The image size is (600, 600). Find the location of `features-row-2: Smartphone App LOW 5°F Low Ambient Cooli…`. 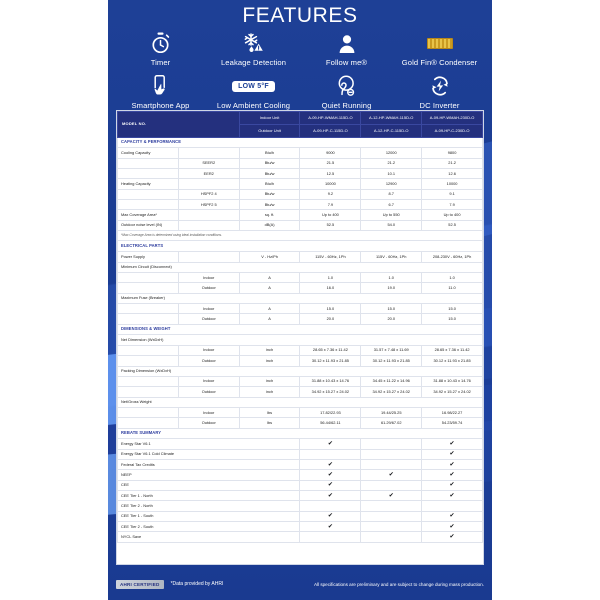

features-row-2: Smartphone App LOW 5°F Low Ambient Cooli… is located at coordinates (300, 91).